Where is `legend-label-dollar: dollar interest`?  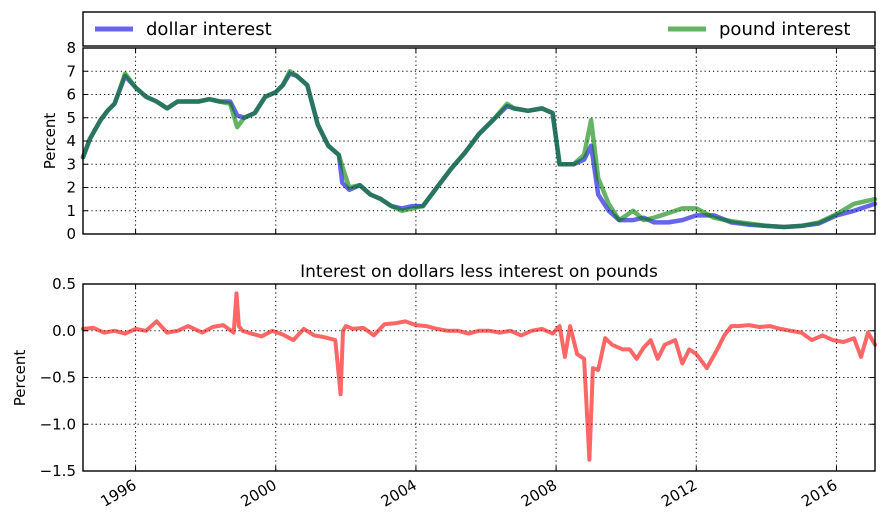 legend-label-dollar: dollar interest is located at coordinates (209, 29).